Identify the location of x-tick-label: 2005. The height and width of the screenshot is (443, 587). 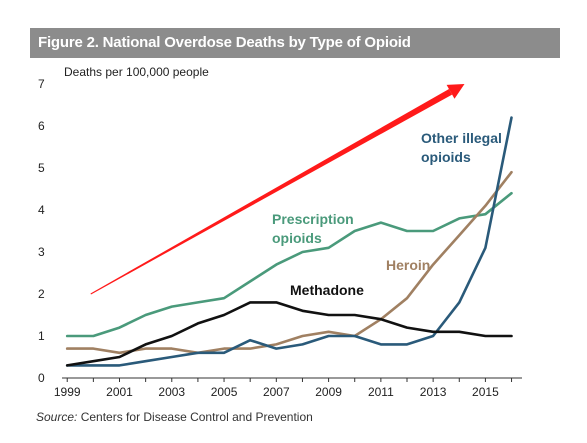
(224, 392).